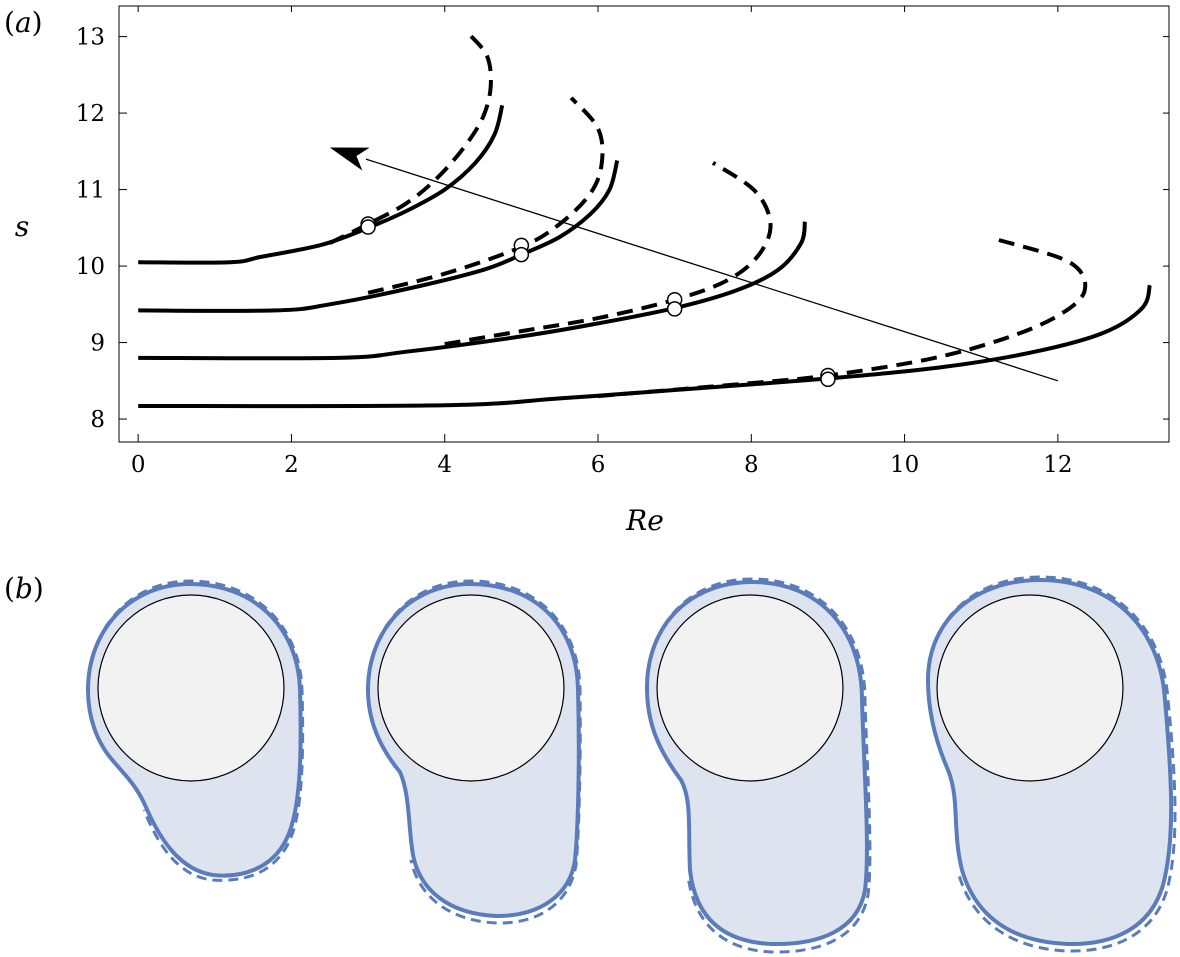 Image resolution: width=1180 pixels, height=957 pixels. What do you see at coordinates (1057, 465) in the screenshot?
I see `x-tick-label: 12` at bounding box center [1057, 465].